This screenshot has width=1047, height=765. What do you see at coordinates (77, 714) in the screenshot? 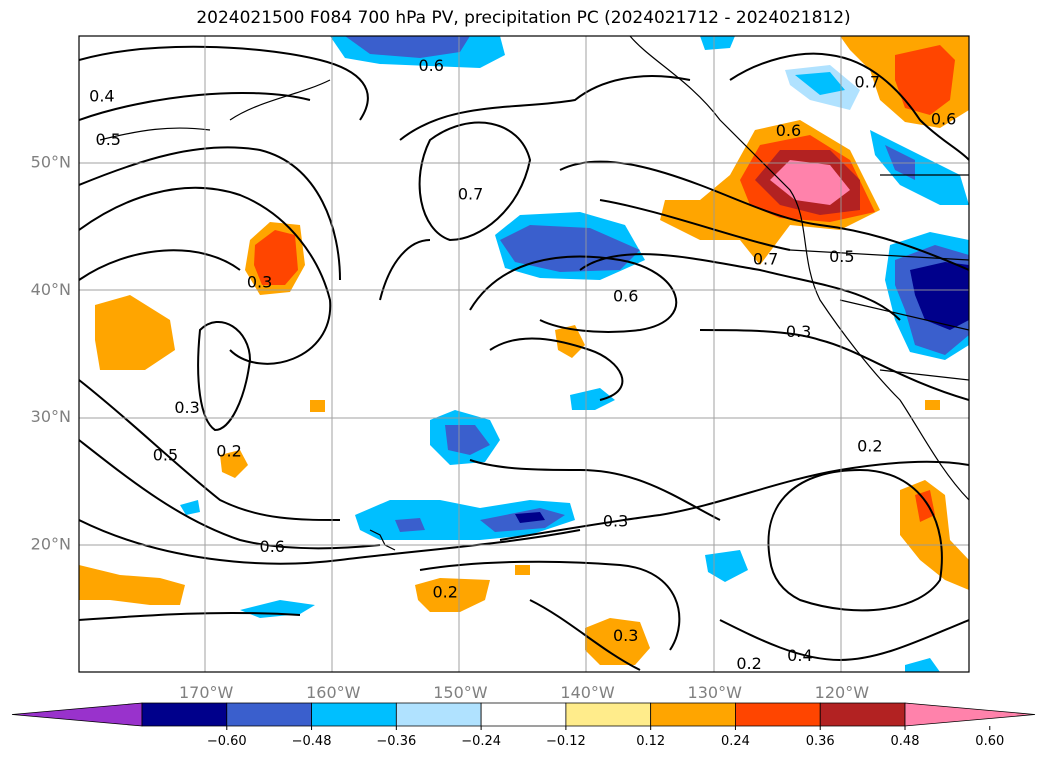
I see `colorbar-extend-low` at bounding box center [77, 714].